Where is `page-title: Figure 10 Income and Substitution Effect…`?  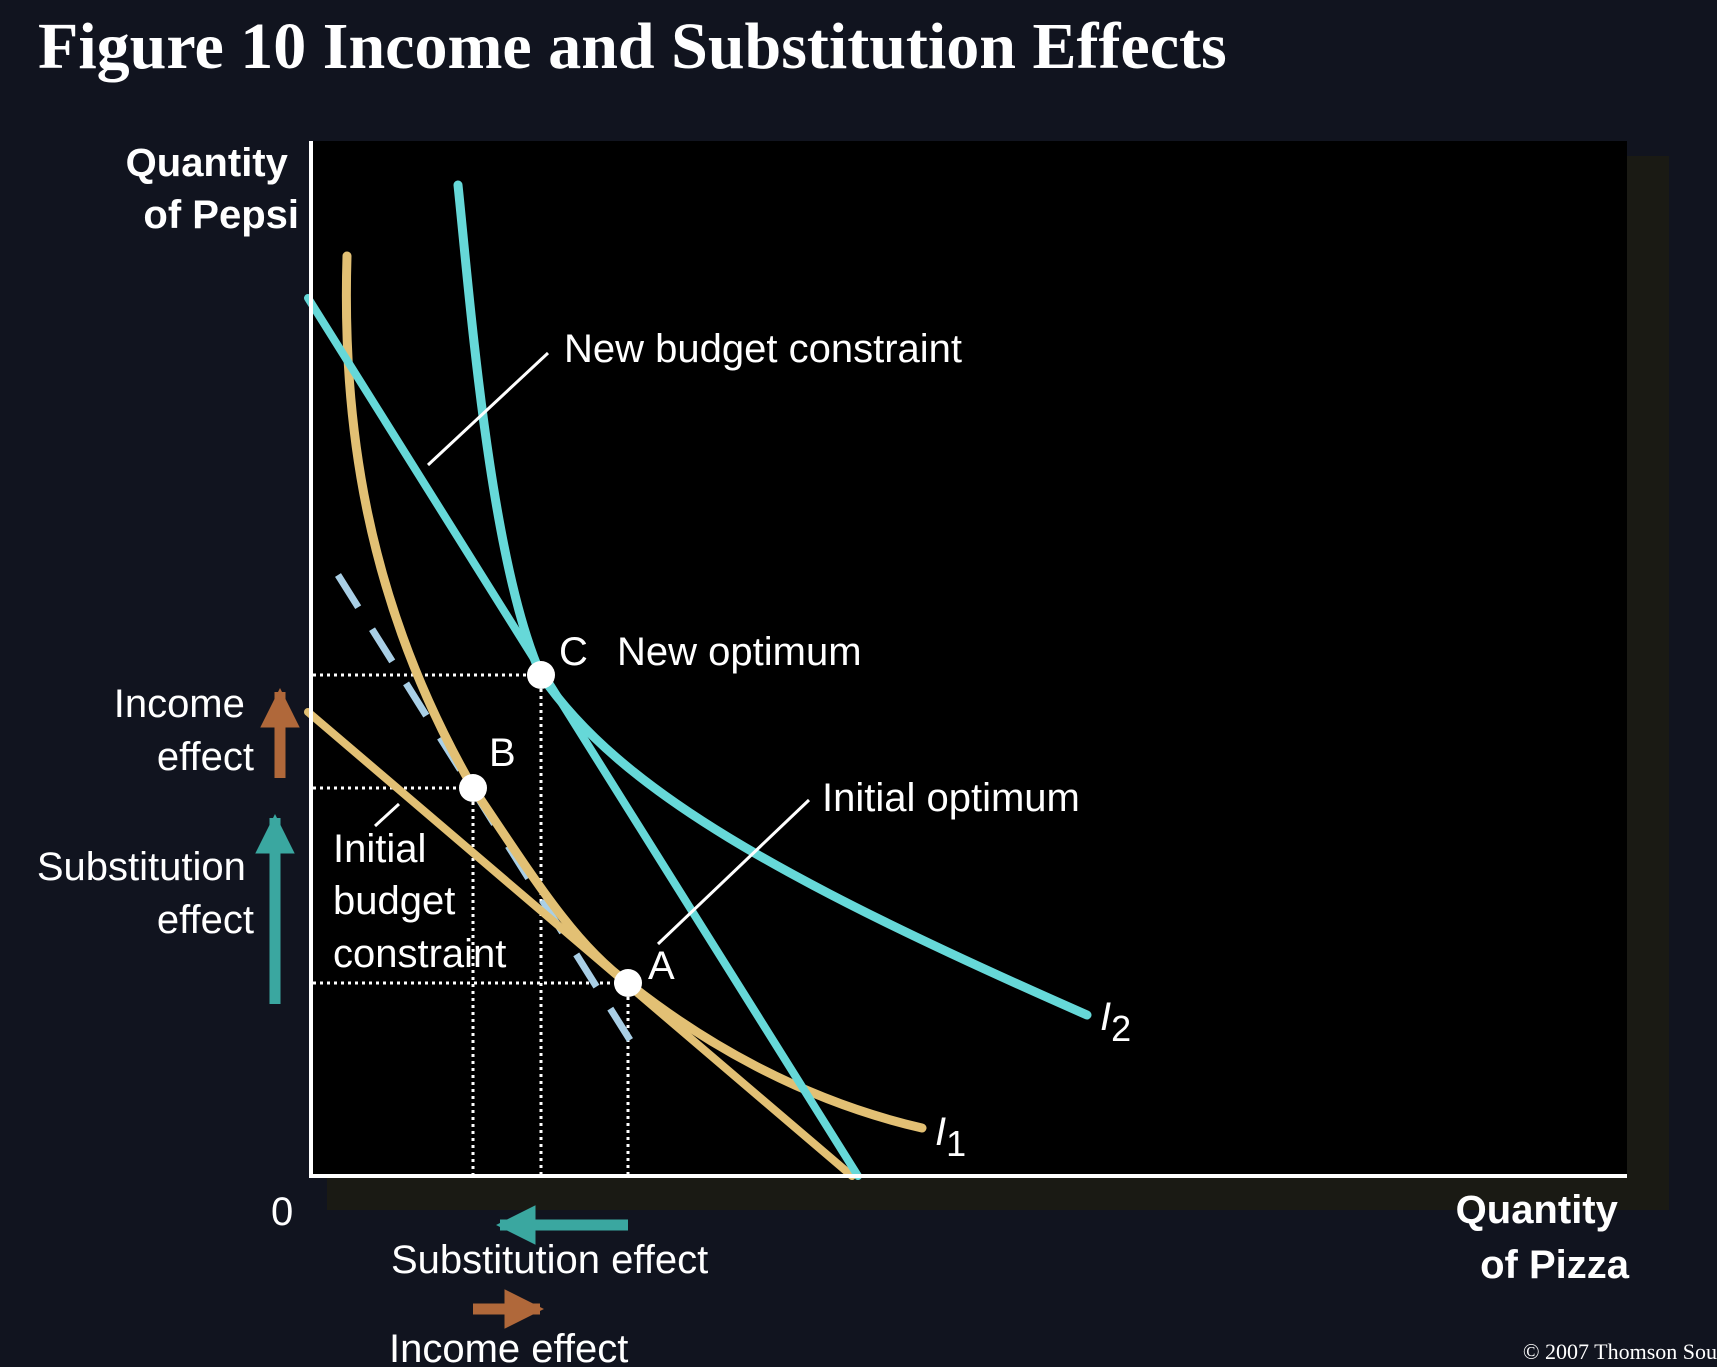
page-title: Figure 10 Income and Substitution Effect… is located at coordinates (632, 46).